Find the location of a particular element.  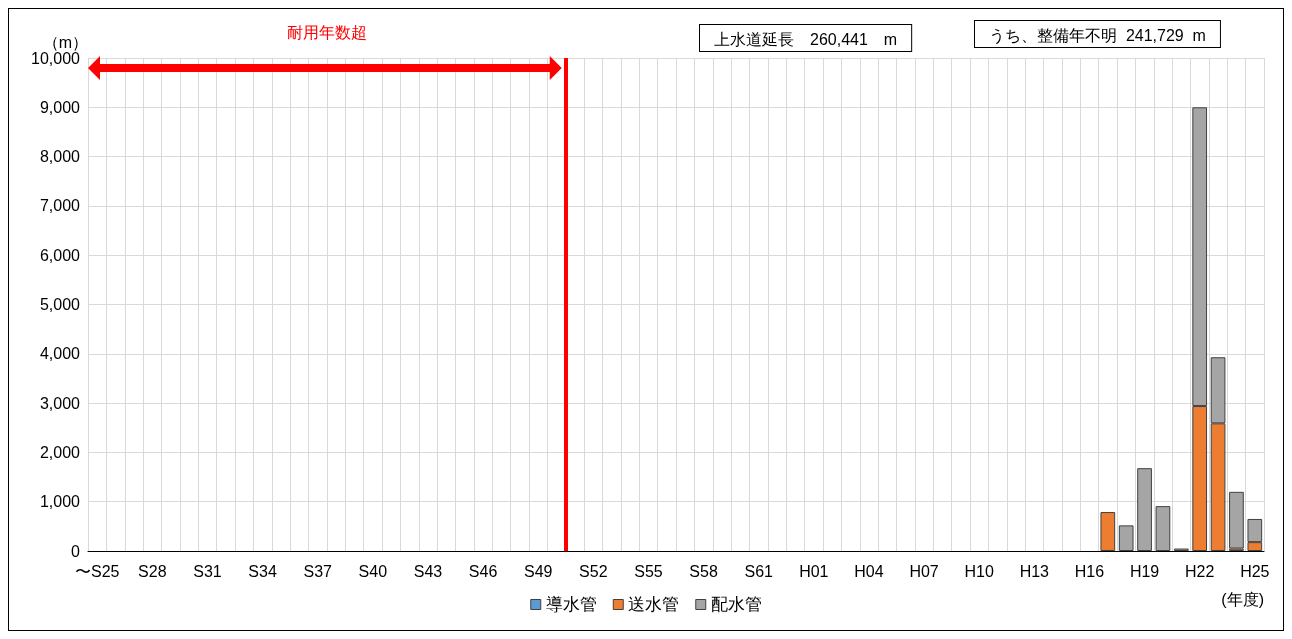

legend-label: 配水管 is located at coordinates (736, 604).